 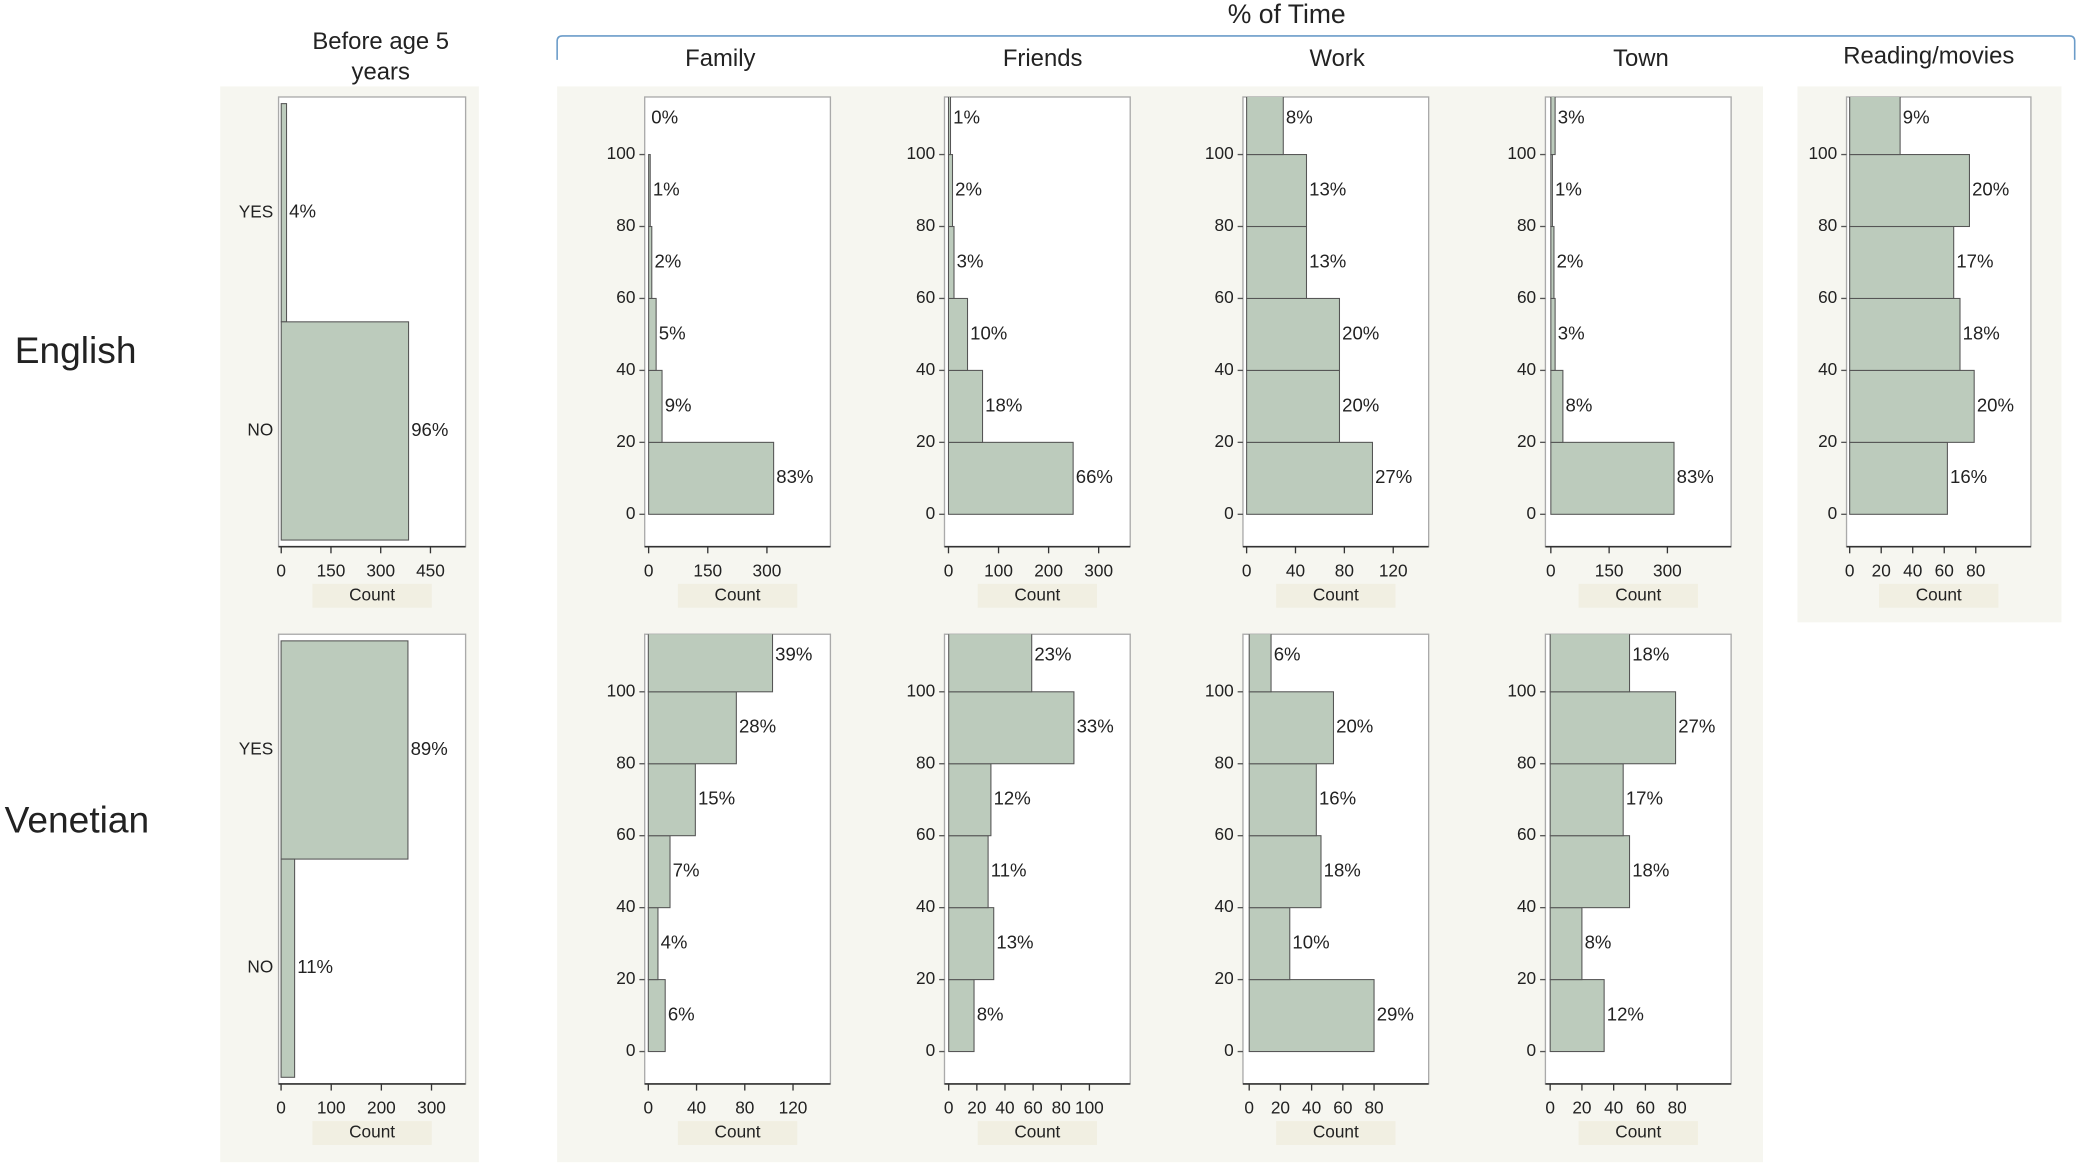 What do you see at coordinates (1641, 58) in the screenshot?
I see `column-label: Town` at bounding box center [1641, 58].